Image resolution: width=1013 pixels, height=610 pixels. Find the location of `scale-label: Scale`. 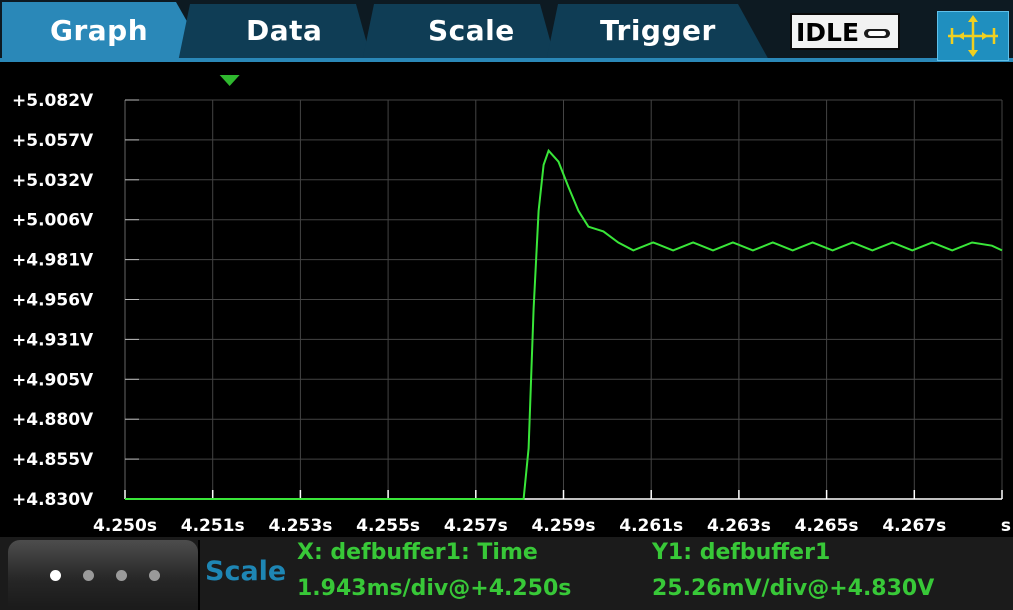

scale-label: Scale is located at coordinates (246, 571).